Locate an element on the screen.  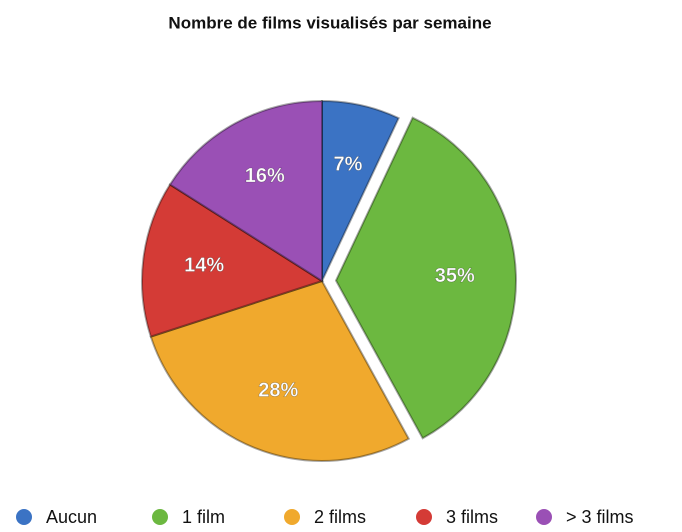
legend-label: 3 films is located at coordinates (472, 517).